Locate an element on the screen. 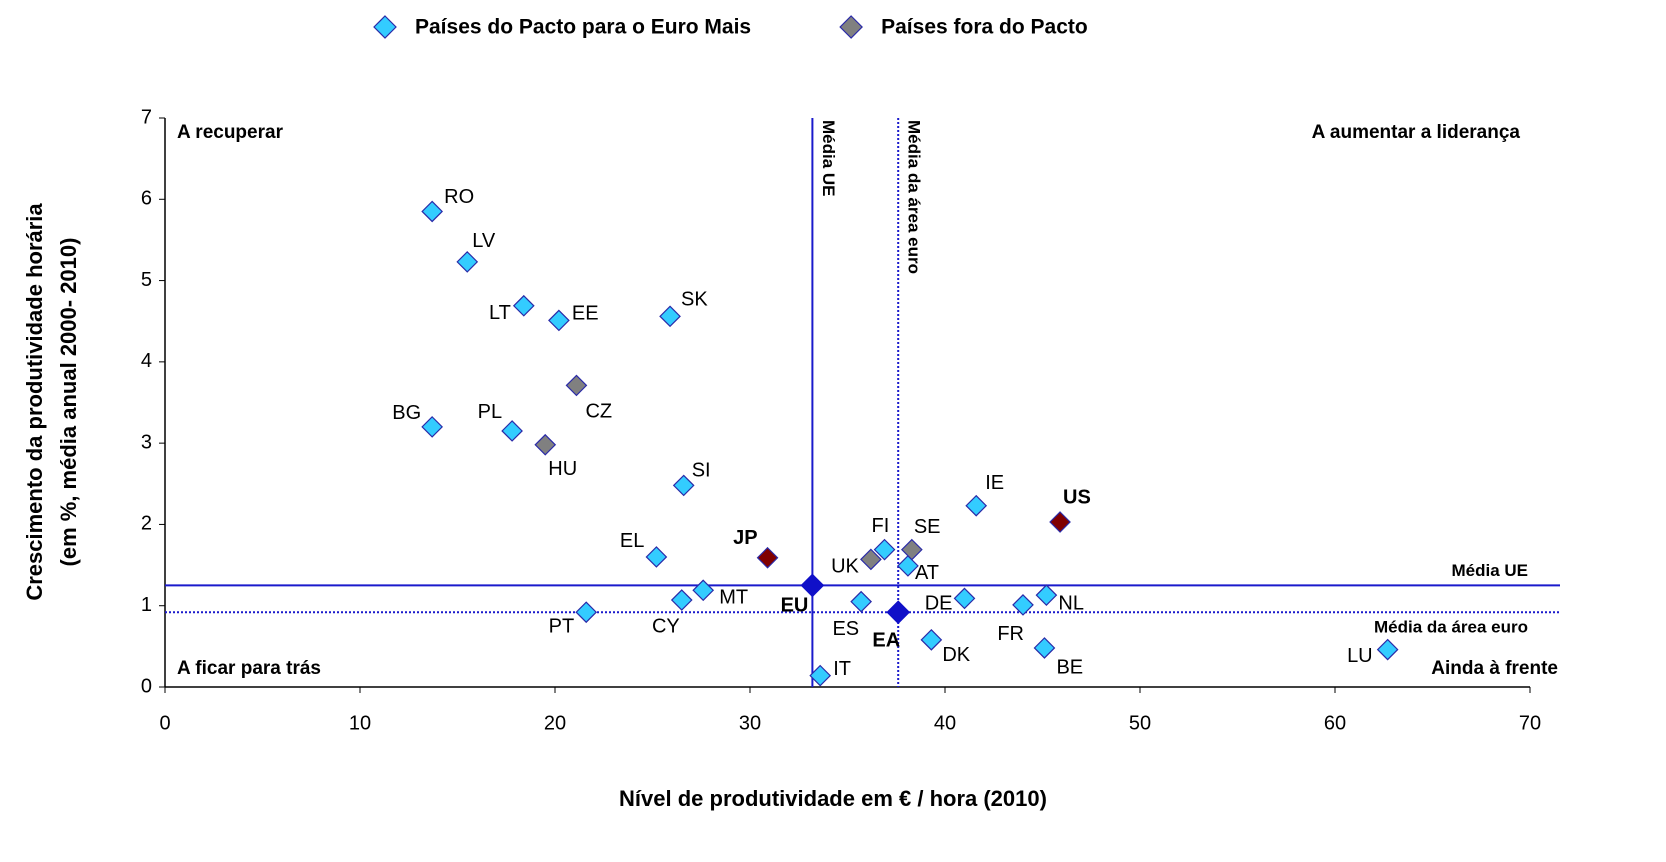 Image resolution: width=1666 pixels, height=862 pixels. point-label: JP is located at coordinates (745, 538).